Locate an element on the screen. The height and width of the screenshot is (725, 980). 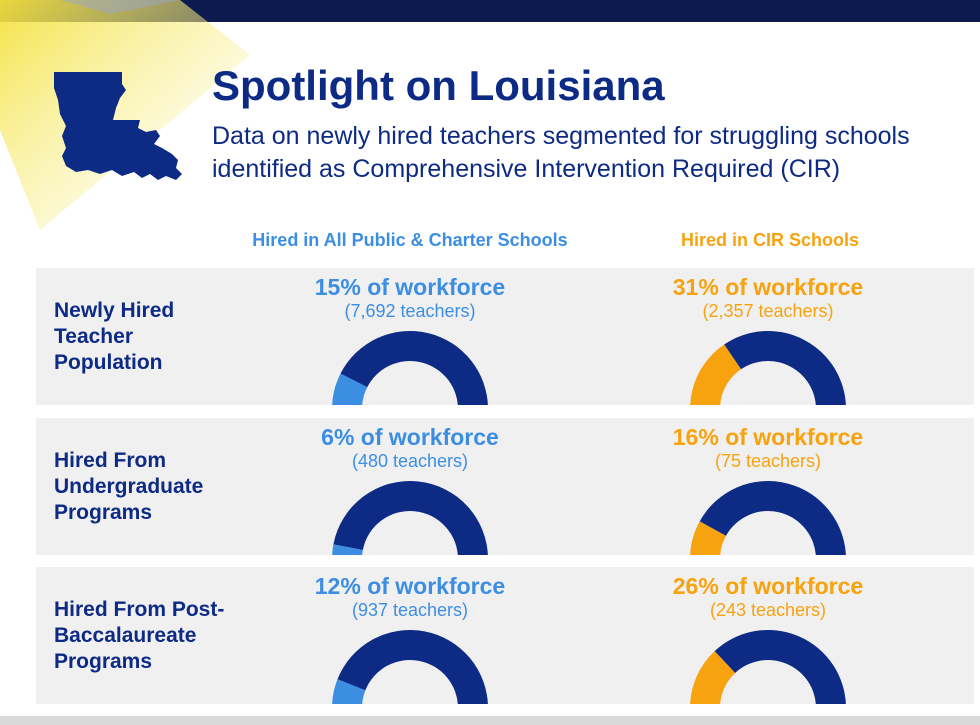
percent-label: 16% of workforce is located at coordinates (768, 437).